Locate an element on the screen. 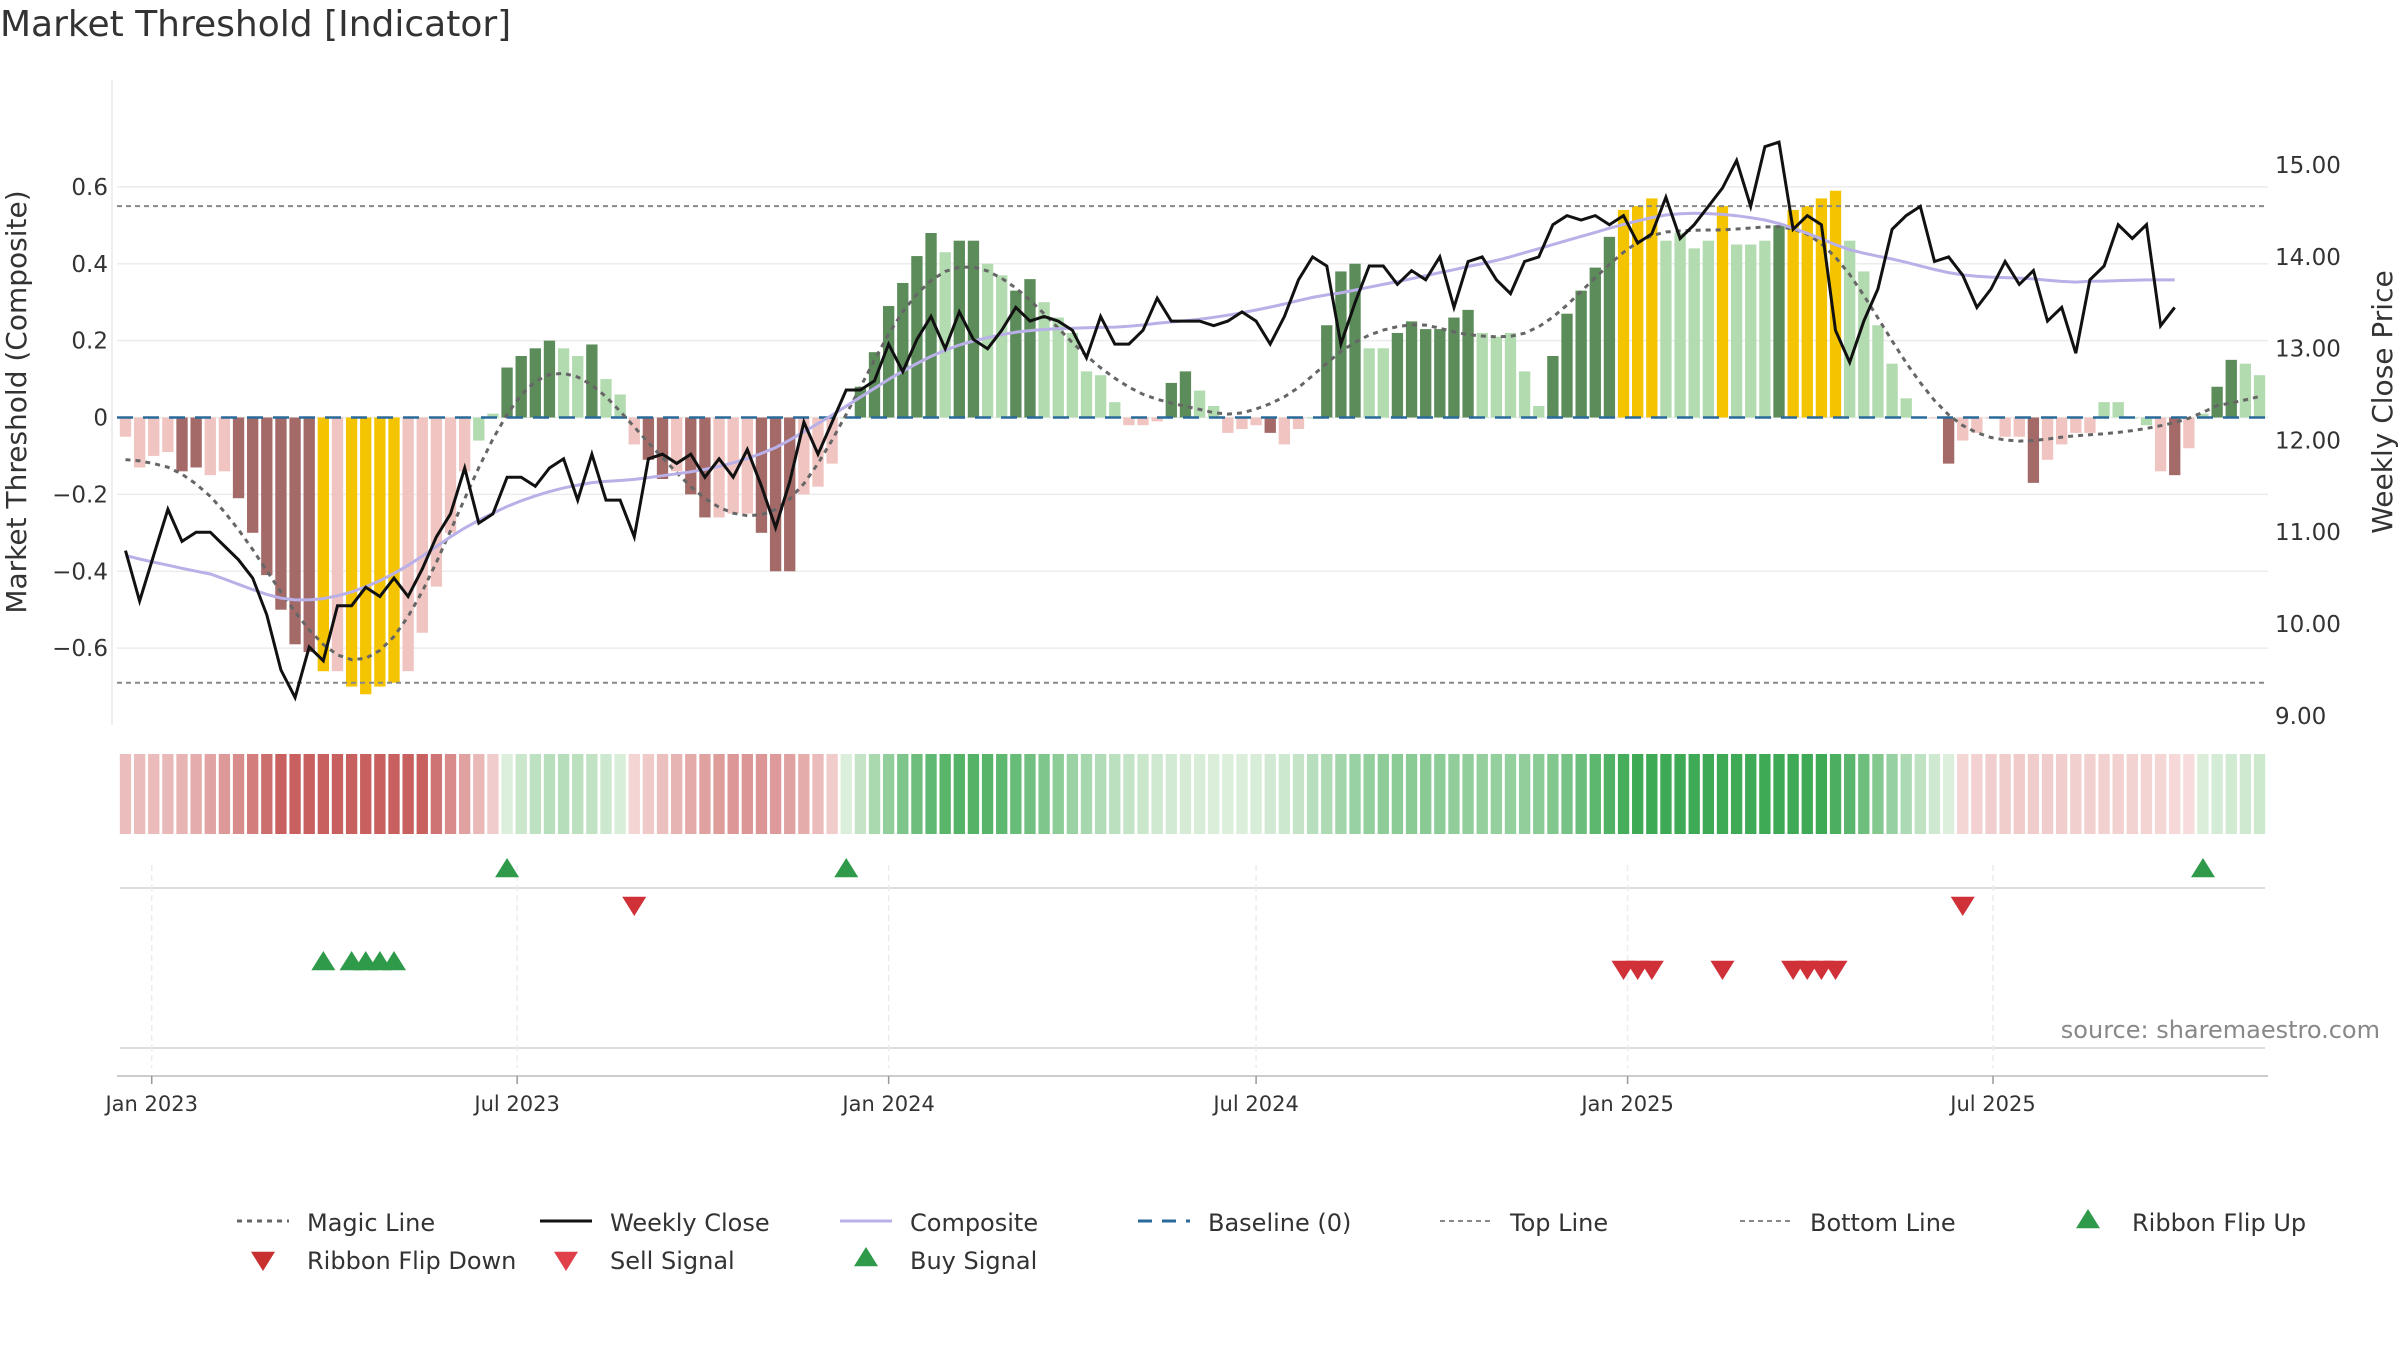  legend-label: Sell Signal is located at coordinates (672, 1261).